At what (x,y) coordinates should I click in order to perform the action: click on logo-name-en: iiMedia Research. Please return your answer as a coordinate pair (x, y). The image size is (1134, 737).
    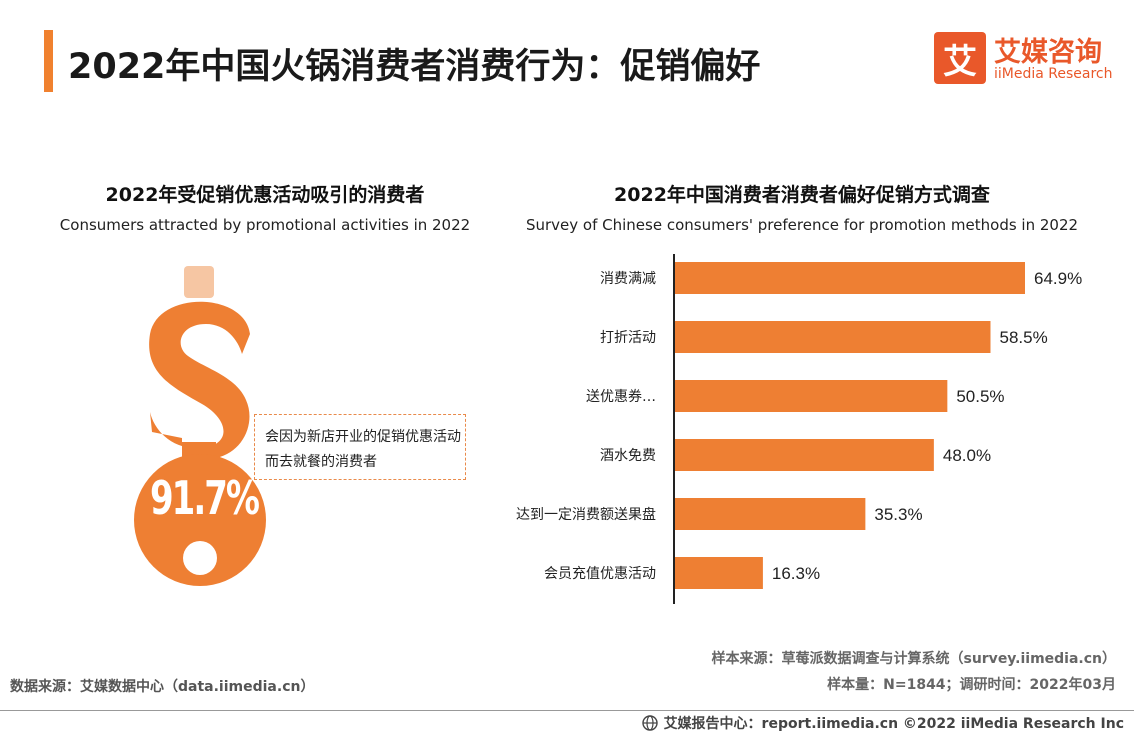
    Looking at the image, I should click on (1053, 74).